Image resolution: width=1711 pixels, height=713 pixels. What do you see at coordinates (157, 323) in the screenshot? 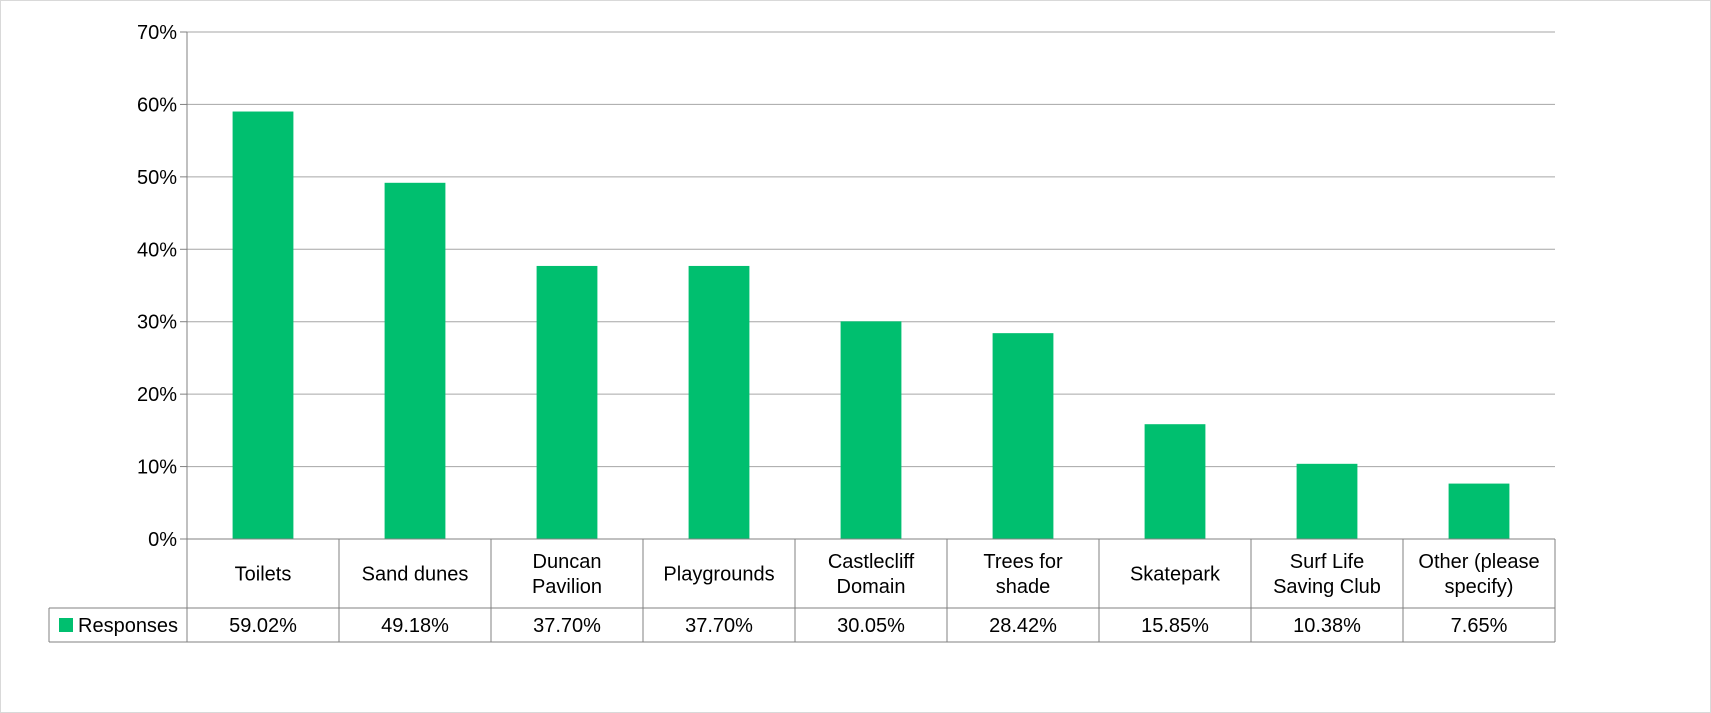
I see `y-tick-label: 30%` at bounding box center [157, 323].